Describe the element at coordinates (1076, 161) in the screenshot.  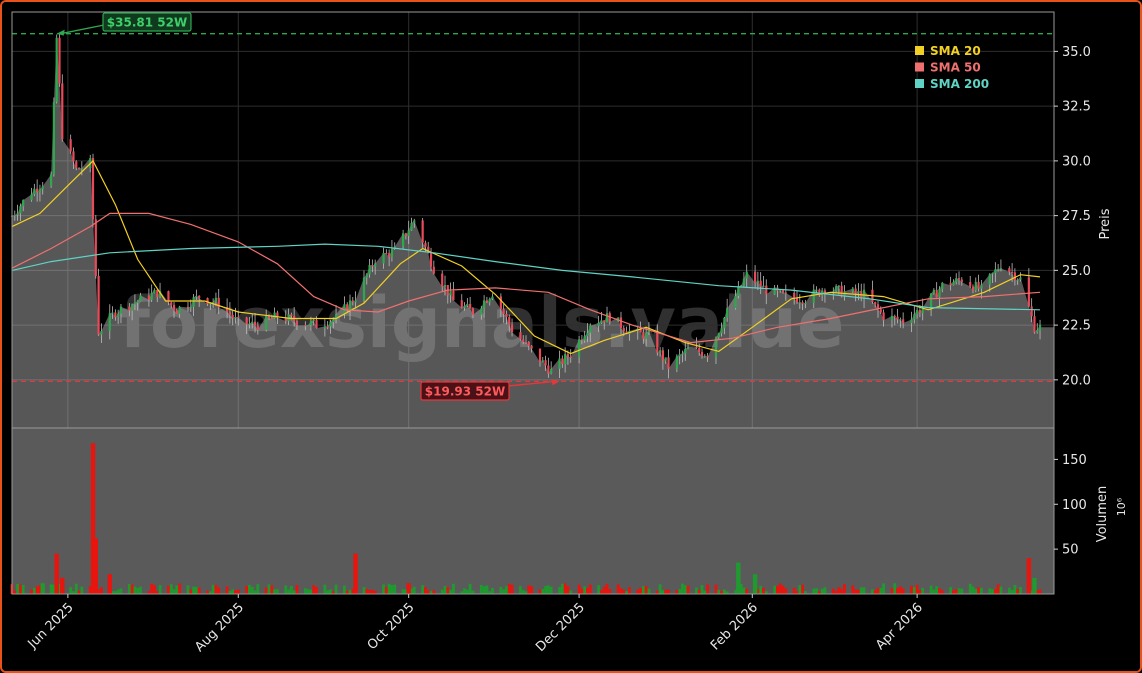
I see `price-tick-label: 30.0` at that location.